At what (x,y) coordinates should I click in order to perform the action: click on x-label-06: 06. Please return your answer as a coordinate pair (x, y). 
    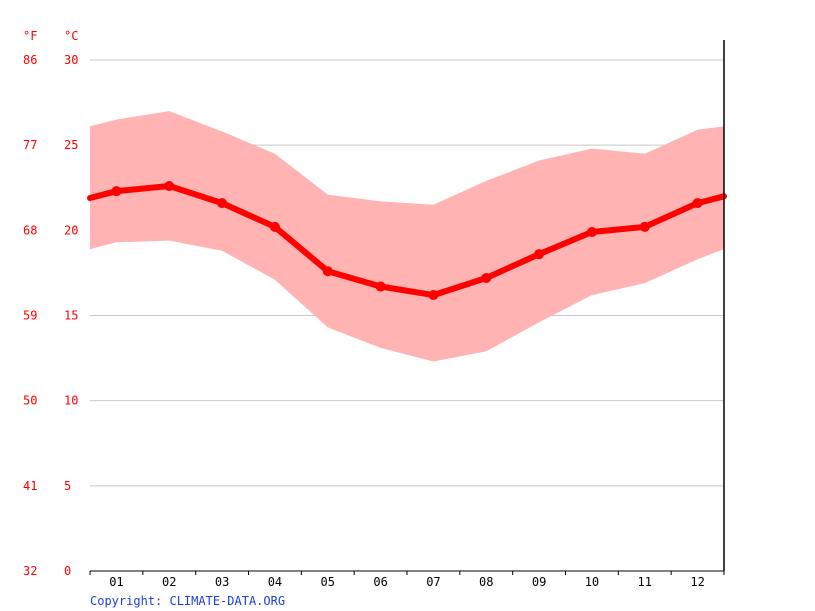
    Looking at the image, I should click on (380, 582).